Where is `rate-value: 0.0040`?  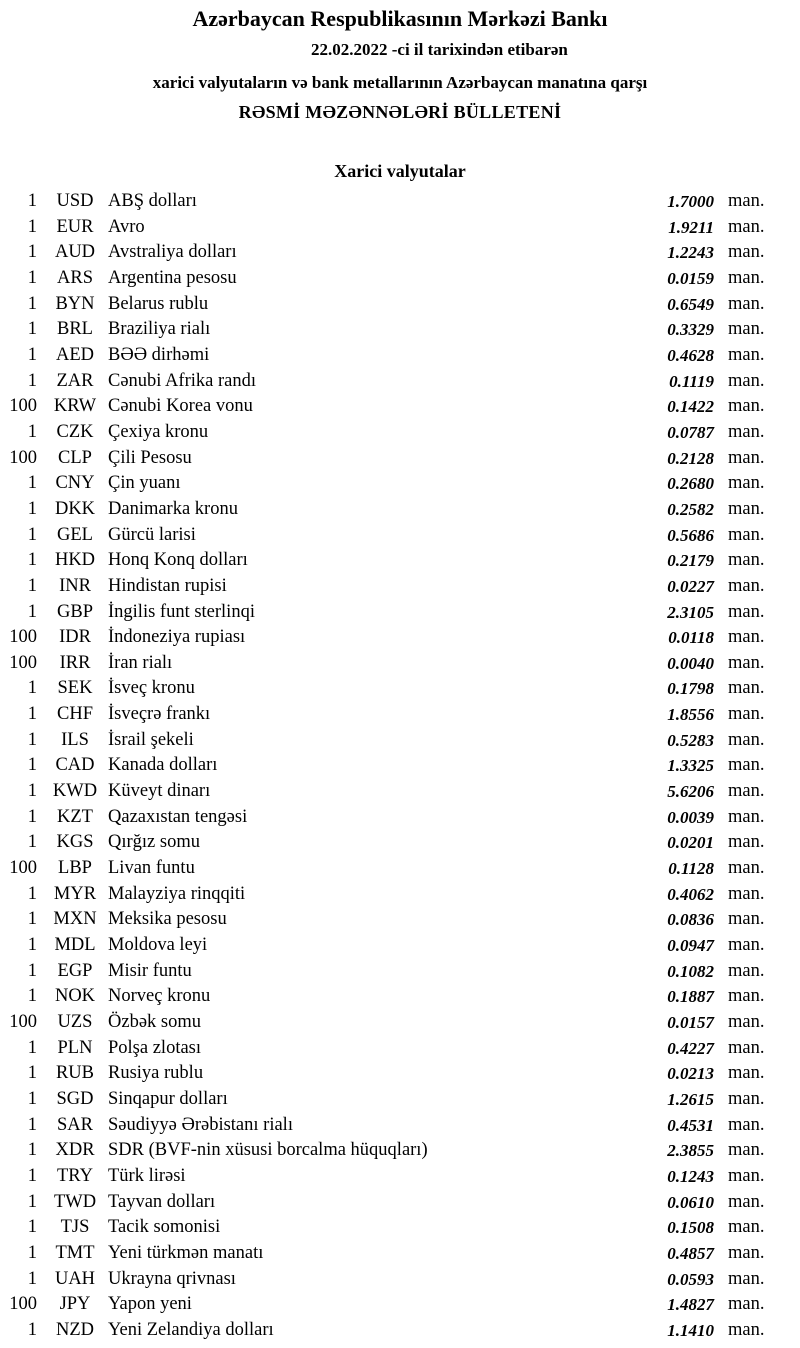 rate-value: 0.0040 is located at coordinates (690, 663).